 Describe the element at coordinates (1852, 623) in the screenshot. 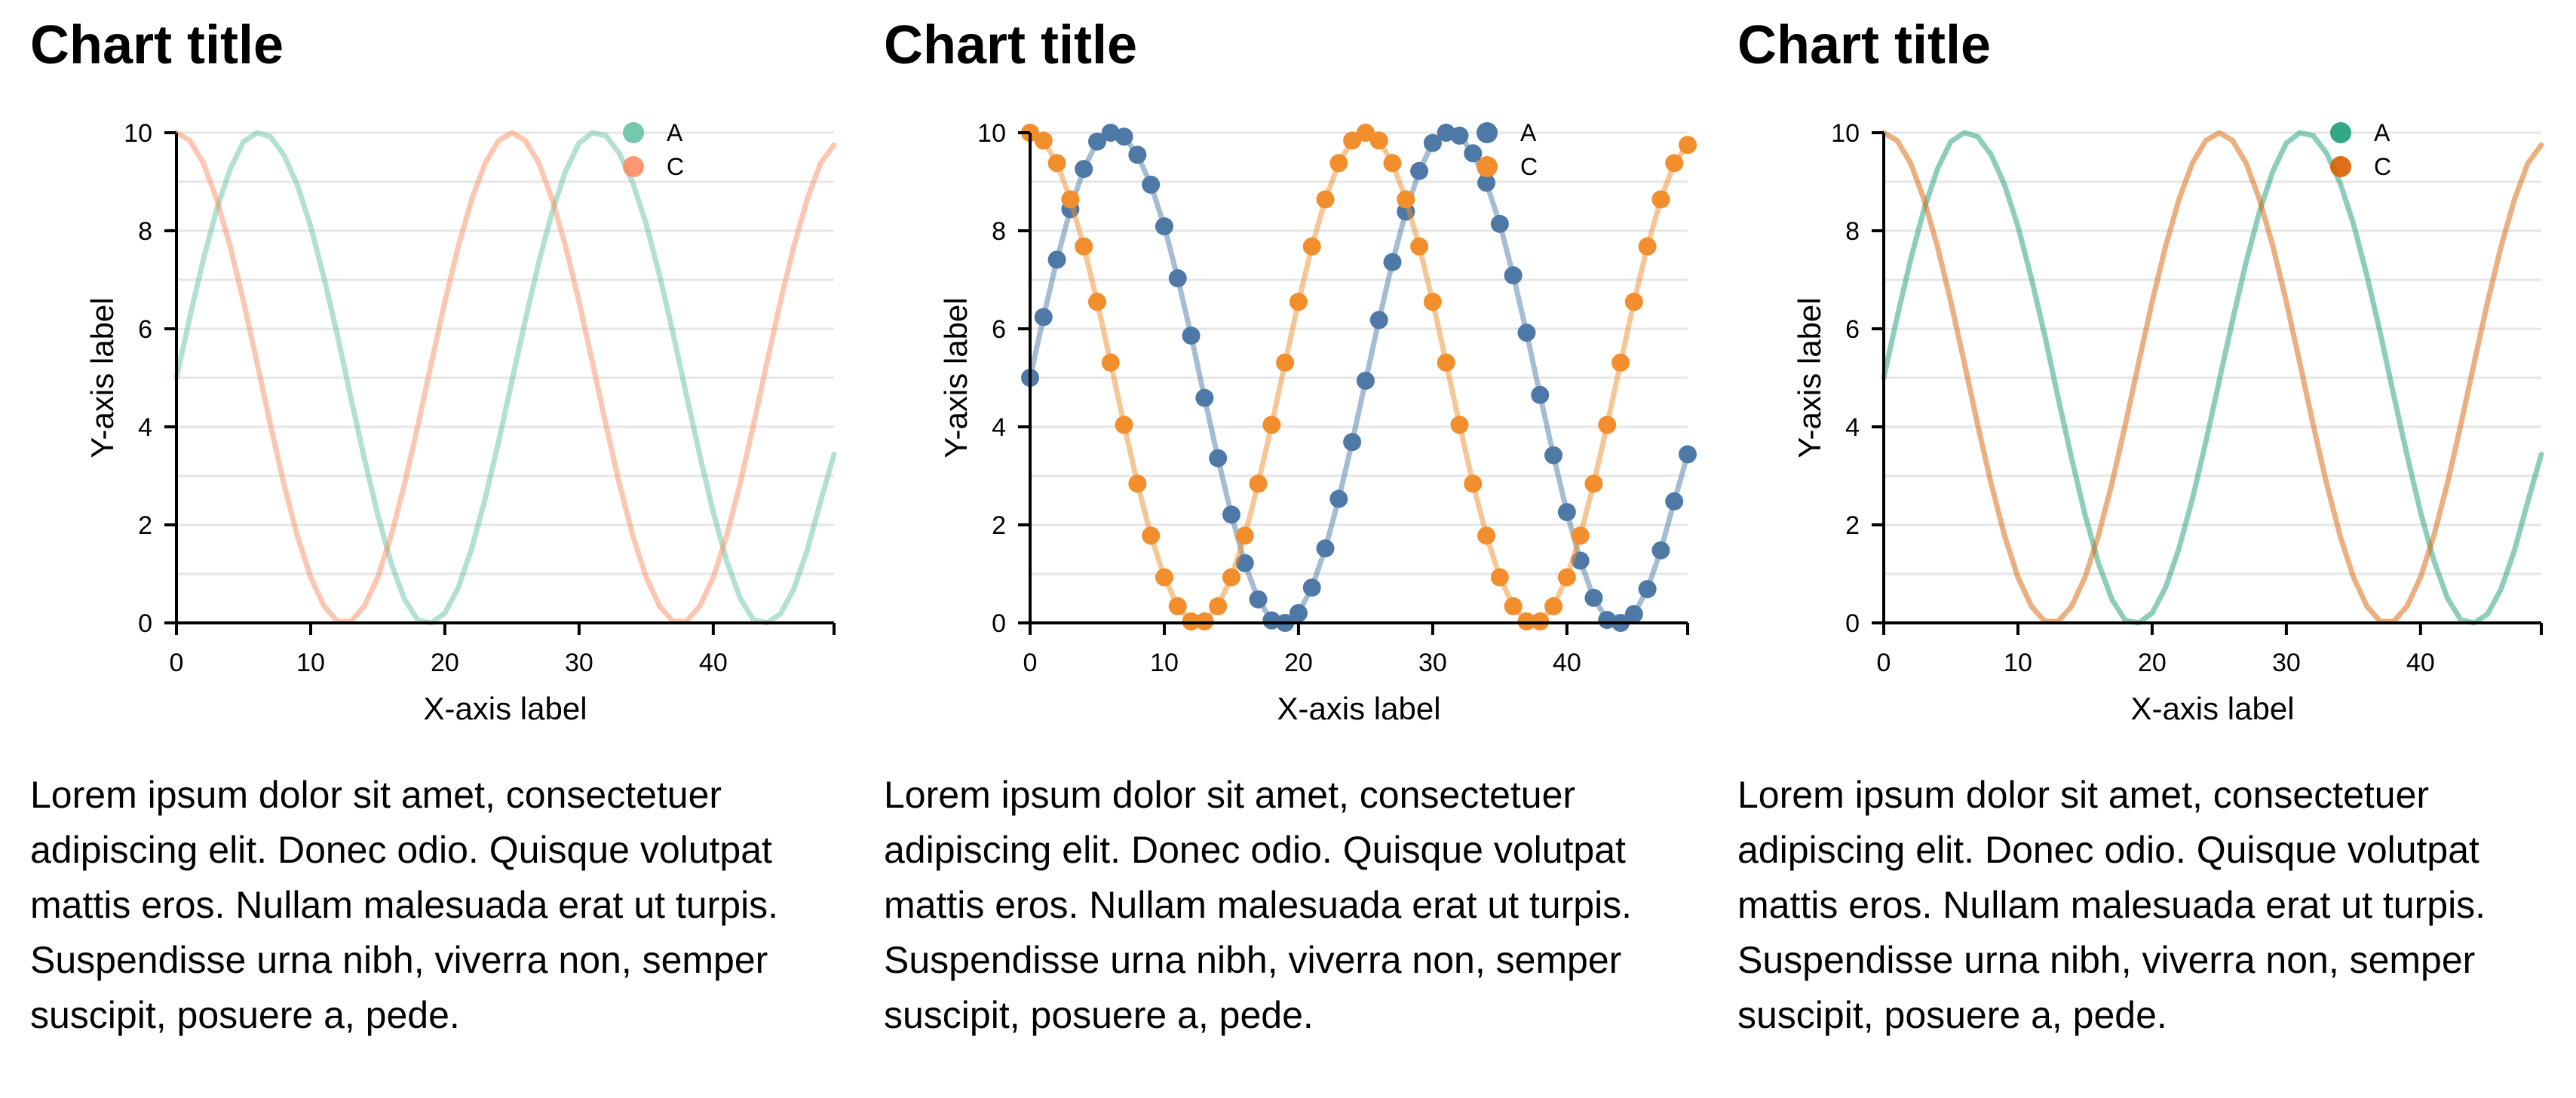

I see `y-tick-label: 0` at that location.